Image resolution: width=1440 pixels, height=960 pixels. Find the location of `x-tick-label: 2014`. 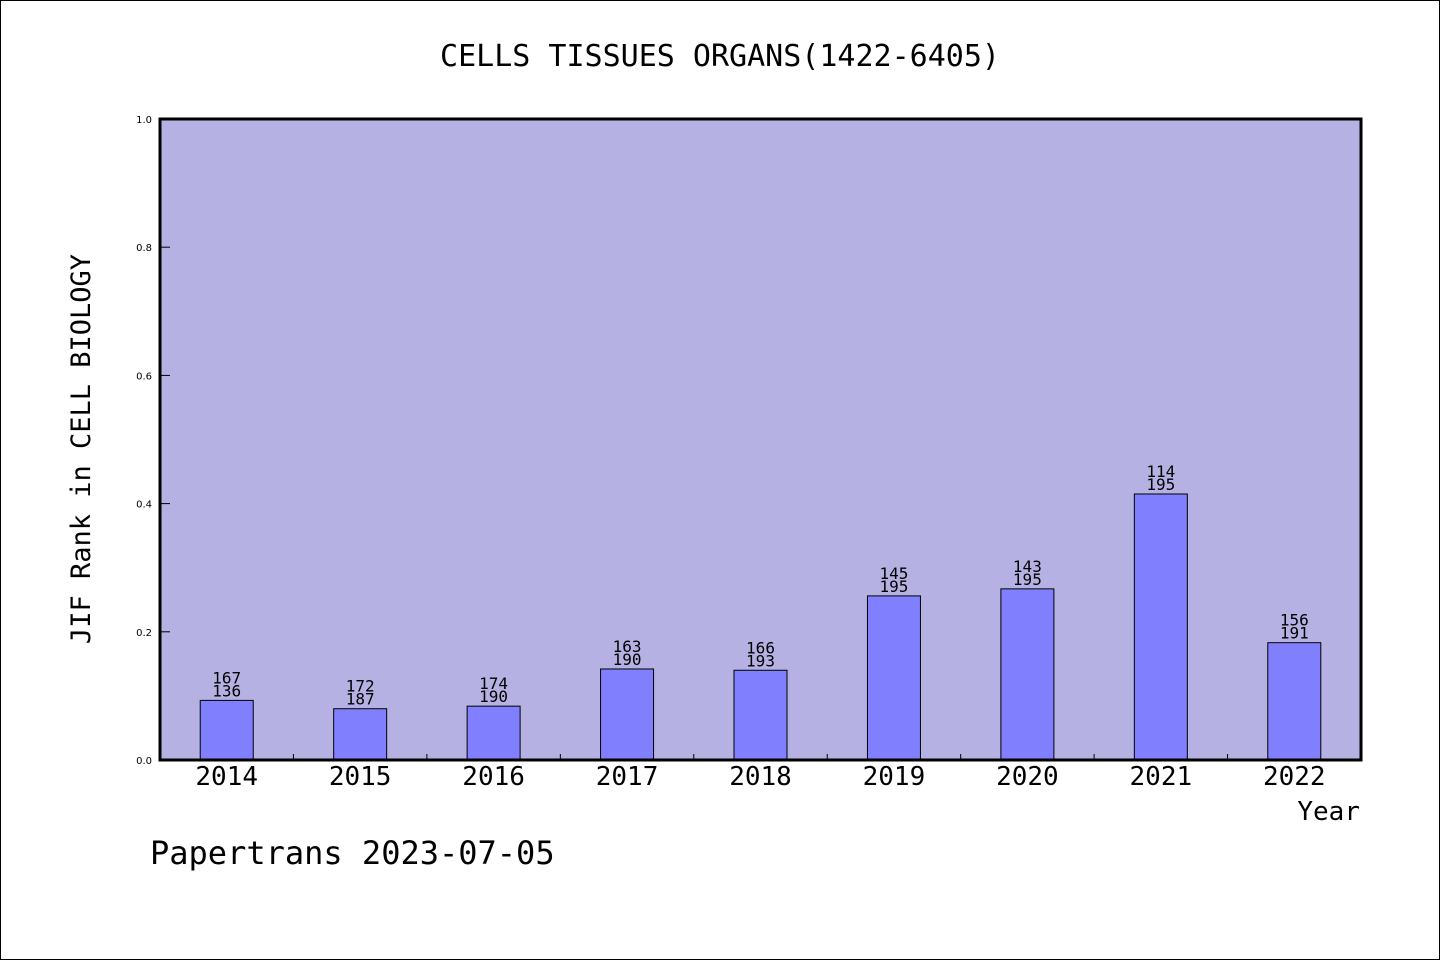

x-tick-label: 2014 is located at coordinates (226, 777).